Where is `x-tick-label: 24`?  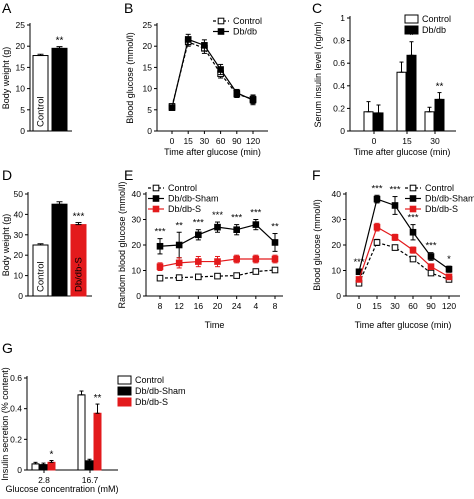
x-tick-label: 24 is located at coordinates (237, 306).